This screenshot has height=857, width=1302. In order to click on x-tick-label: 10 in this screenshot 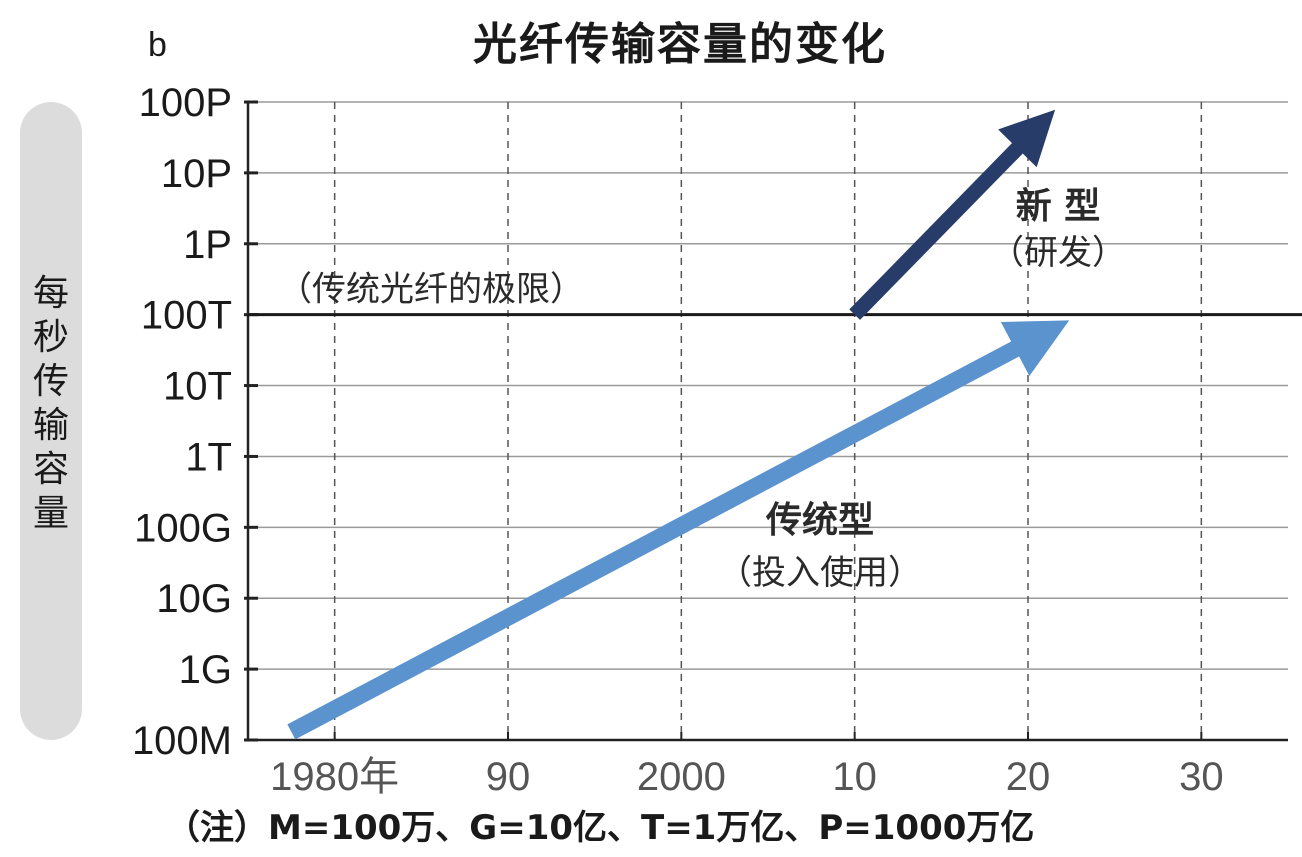, I will do `click(854, 777)`.